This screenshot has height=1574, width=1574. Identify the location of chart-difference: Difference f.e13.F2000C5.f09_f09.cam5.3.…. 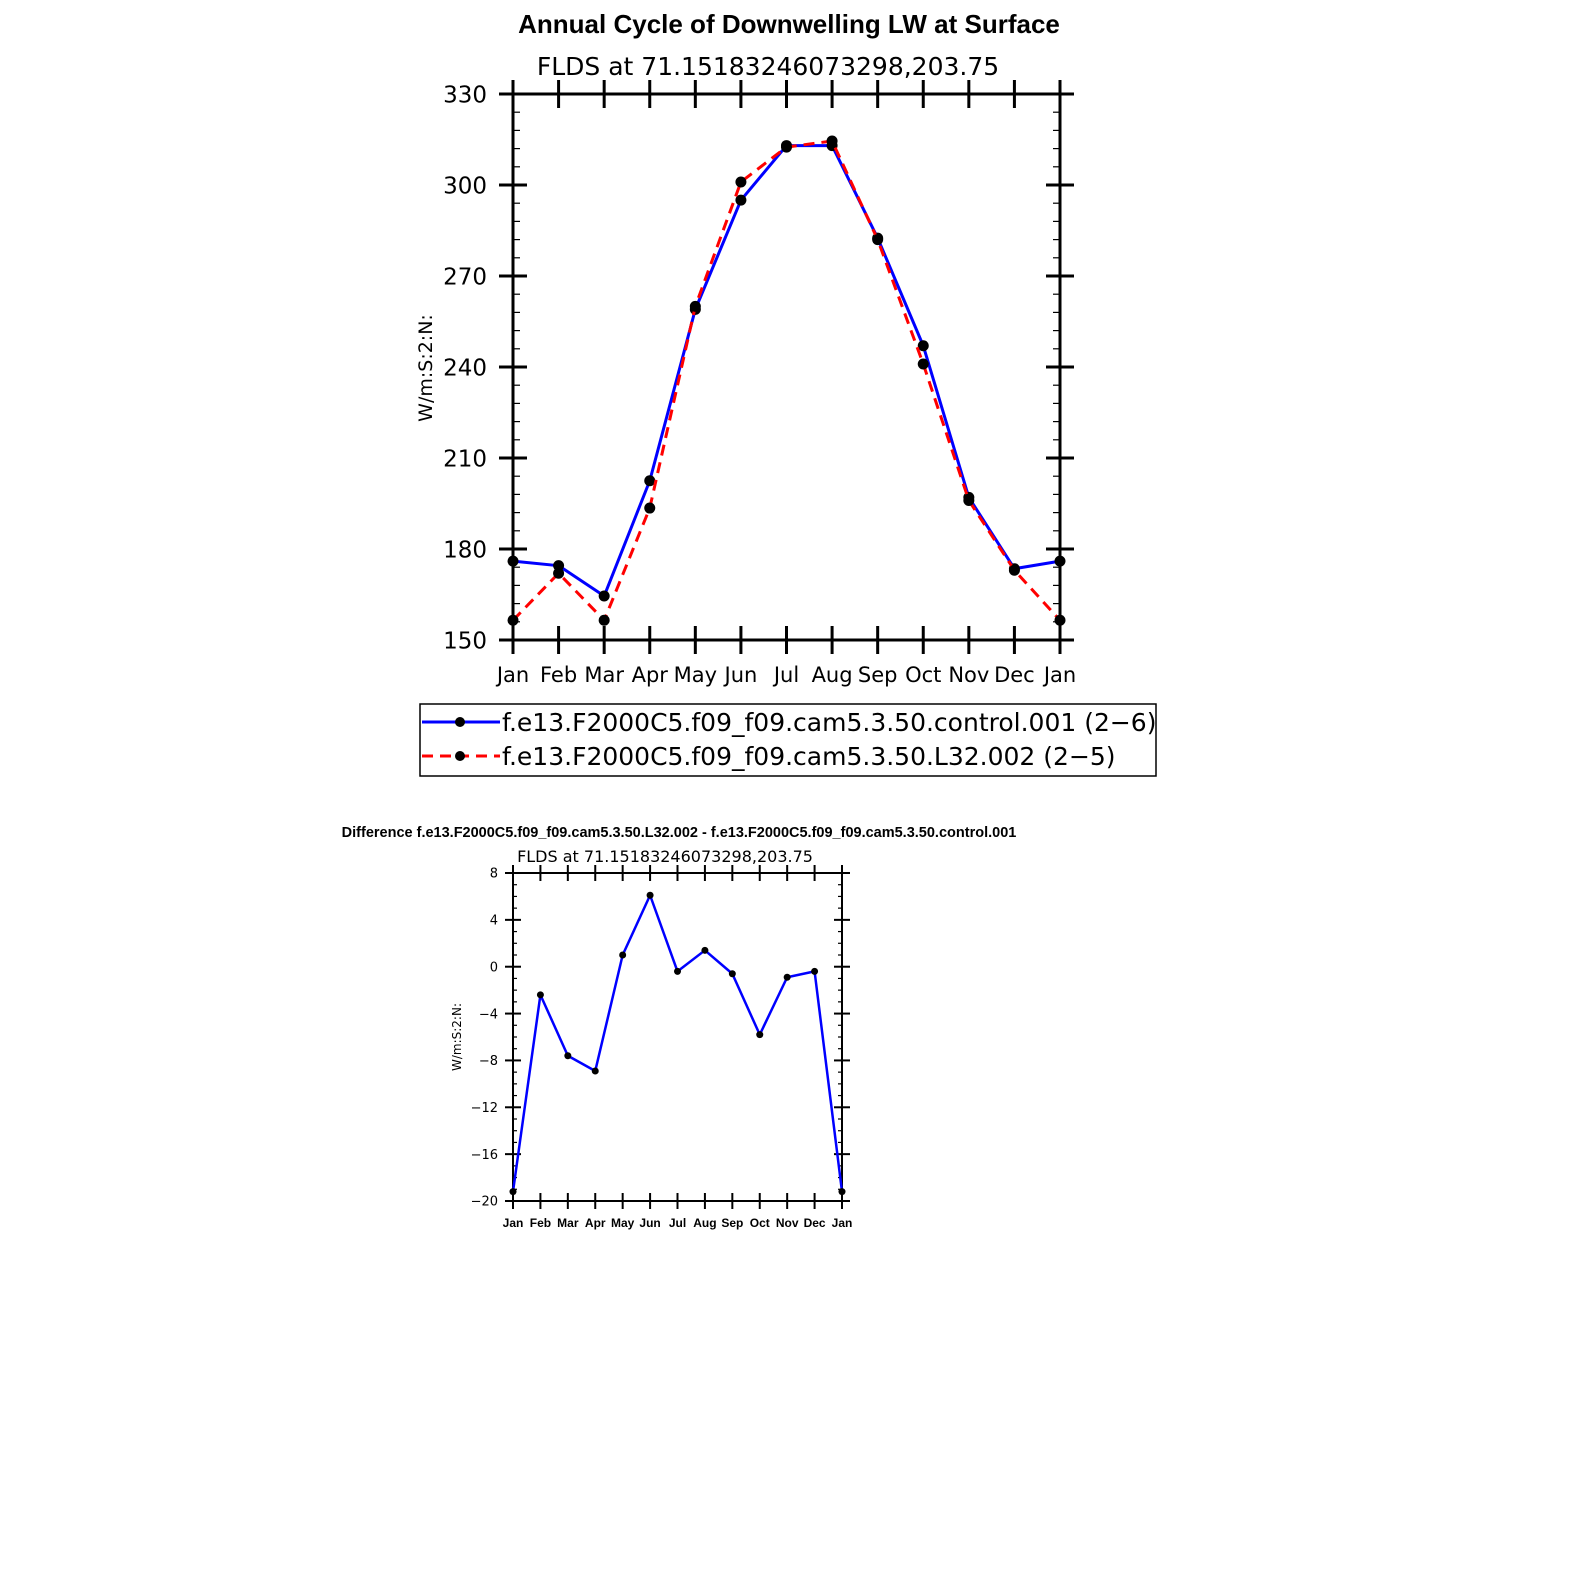
(679, 1027).